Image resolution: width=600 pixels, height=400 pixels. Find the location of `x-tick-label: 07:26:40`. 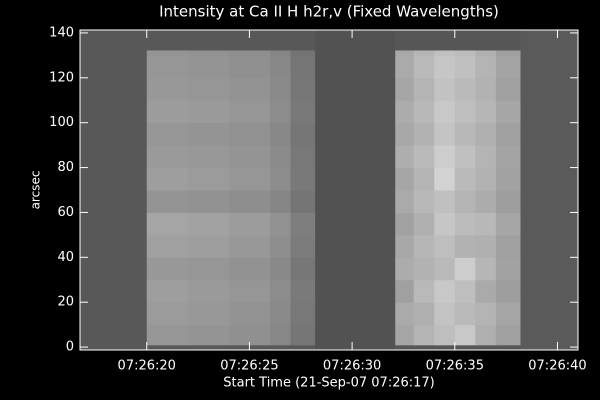

x-tick-label: 07:26:40 is located at coordinates (557, 366).